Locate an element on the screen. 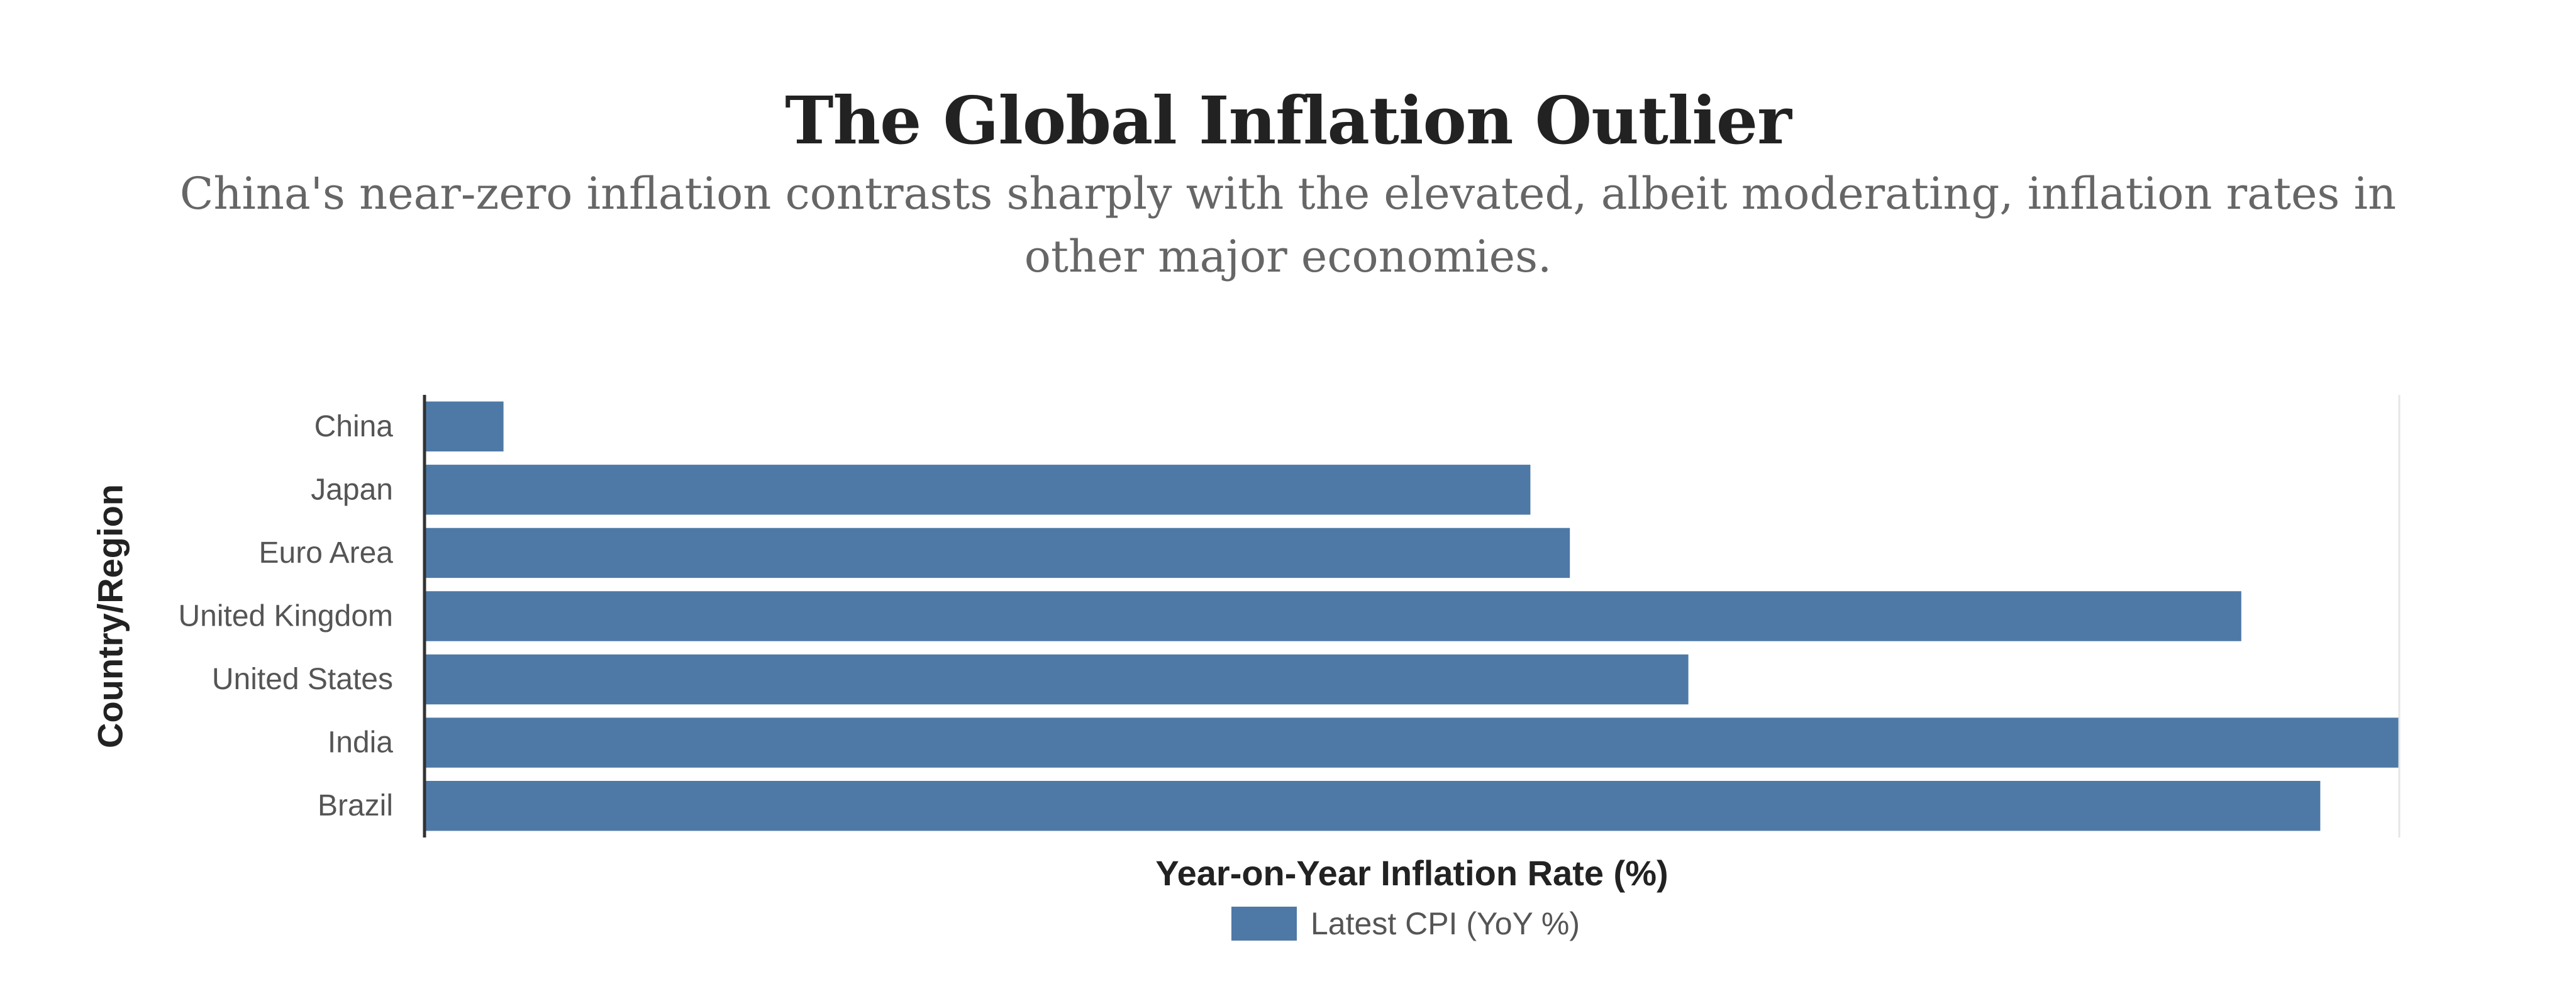 The width and height of the screenshot is (2576, 1006). y-tick-label: Brazil is located at coordinates (355, 806).